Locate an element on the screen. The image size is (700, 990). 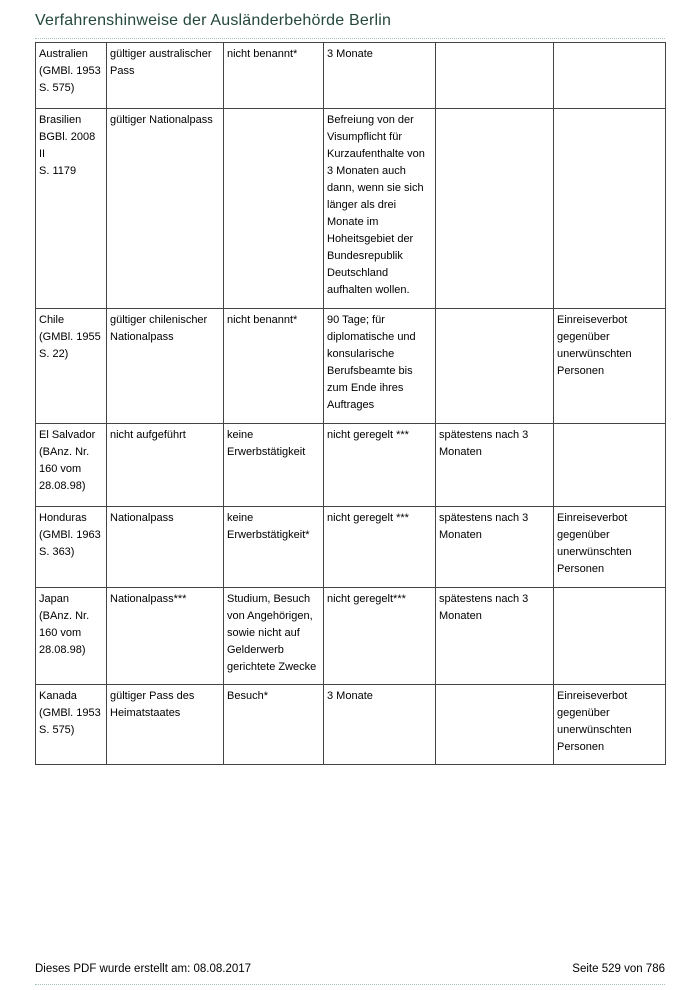
cell-country: El Salvador (BAnz. Nr. 160 vom 28.08.98) is located at coordinates (71, 465).